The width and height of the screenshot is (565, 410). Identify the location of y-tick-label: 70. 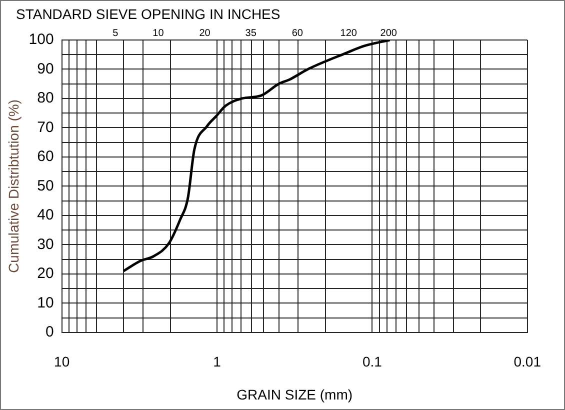
(45, 127).